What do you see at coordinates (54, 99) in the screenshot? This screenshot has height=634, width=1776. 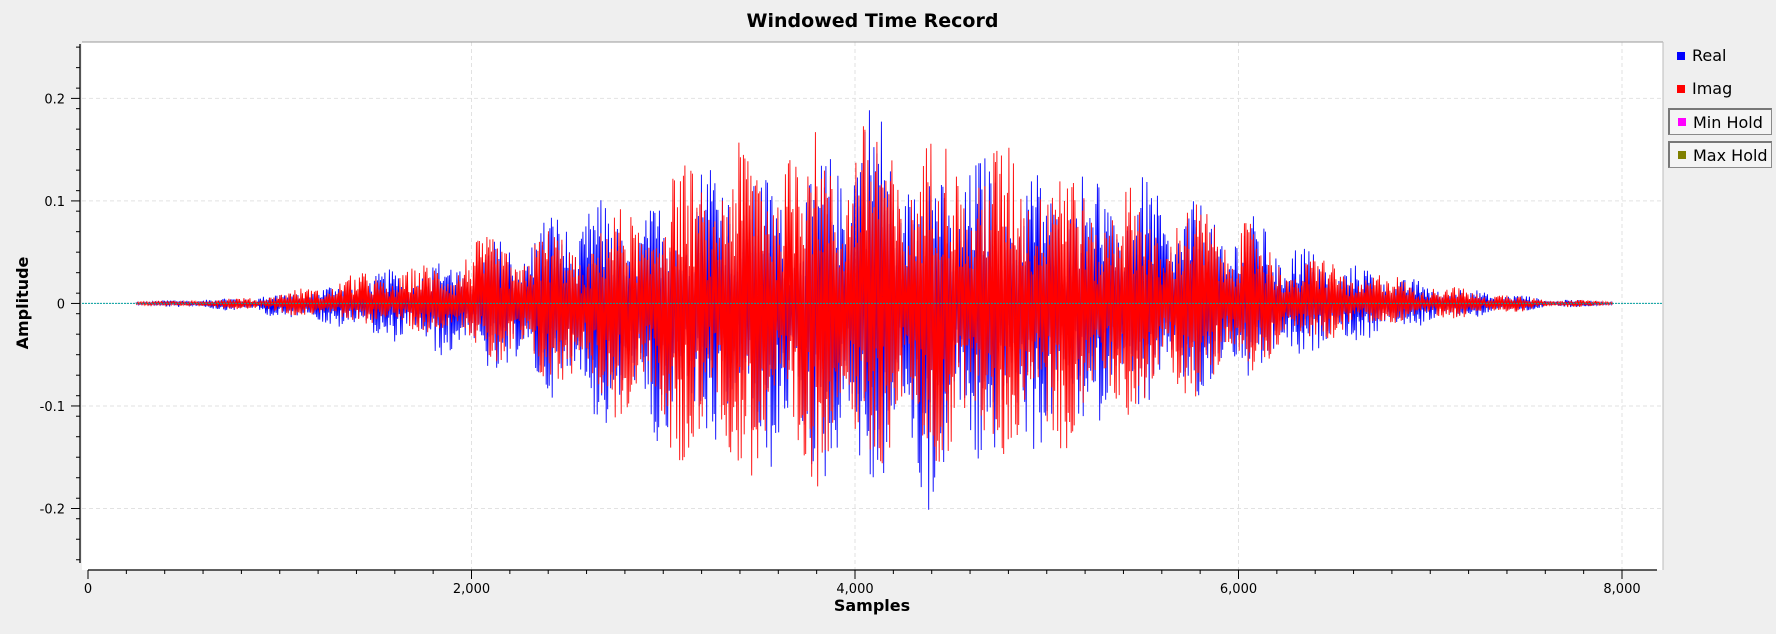 I see `y-tick-label-0: 0.2` at bounding box center [54, 99].